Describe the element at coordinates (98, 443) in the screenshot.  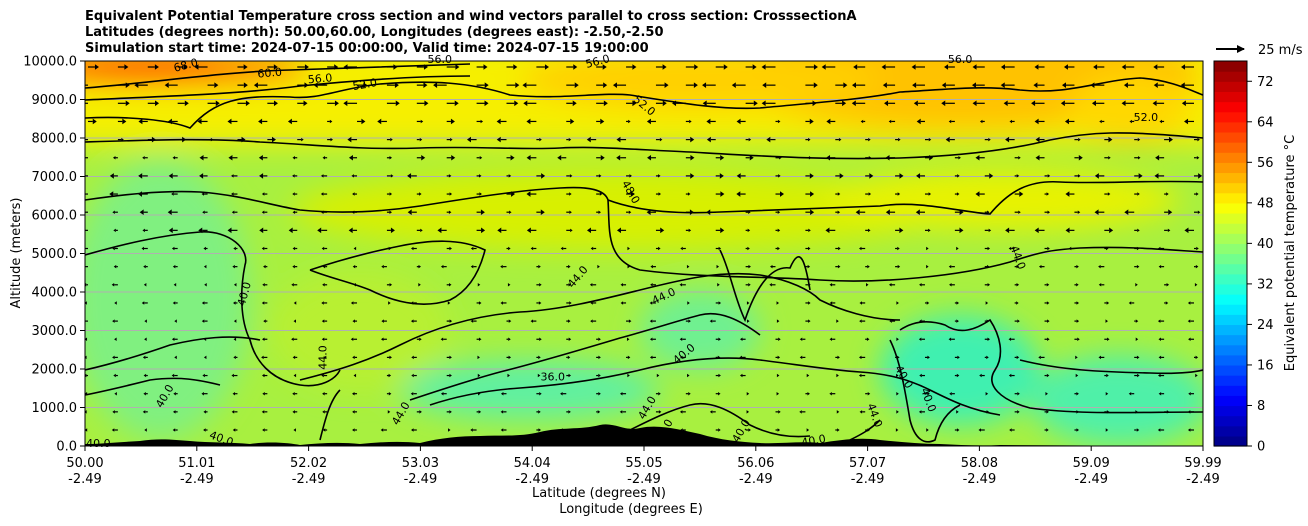
I see `contour-label-text: 40.0` at that location.